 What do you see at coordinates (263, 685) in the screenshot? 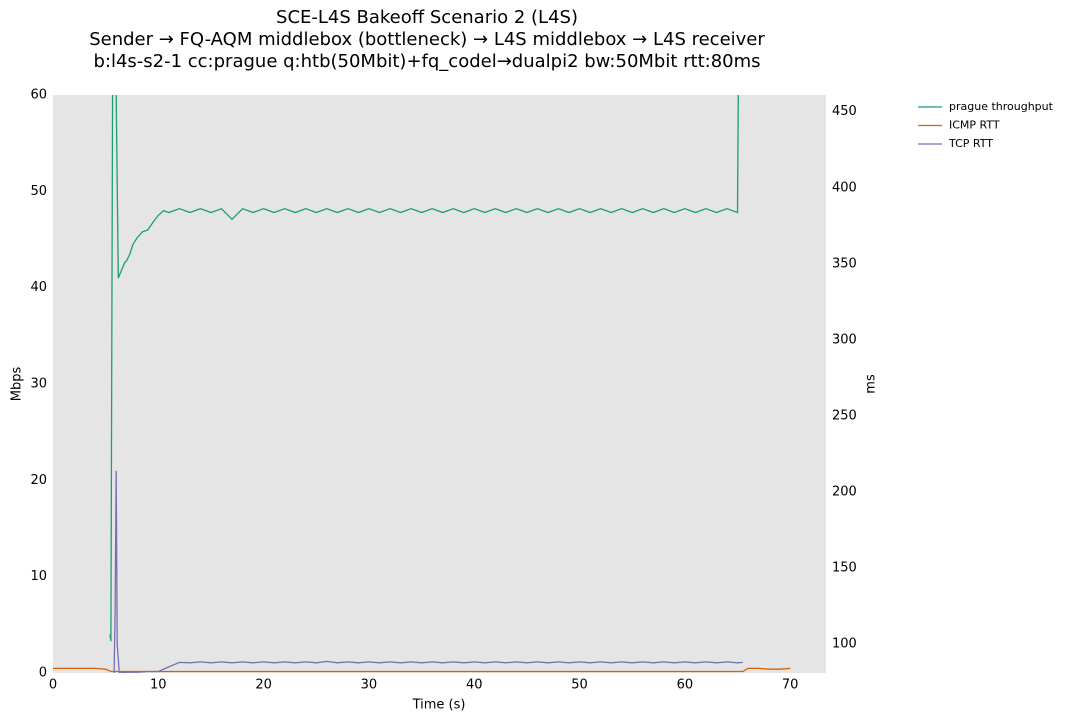
I see `x-tick-label: 20` at bounding box center [263, 685].